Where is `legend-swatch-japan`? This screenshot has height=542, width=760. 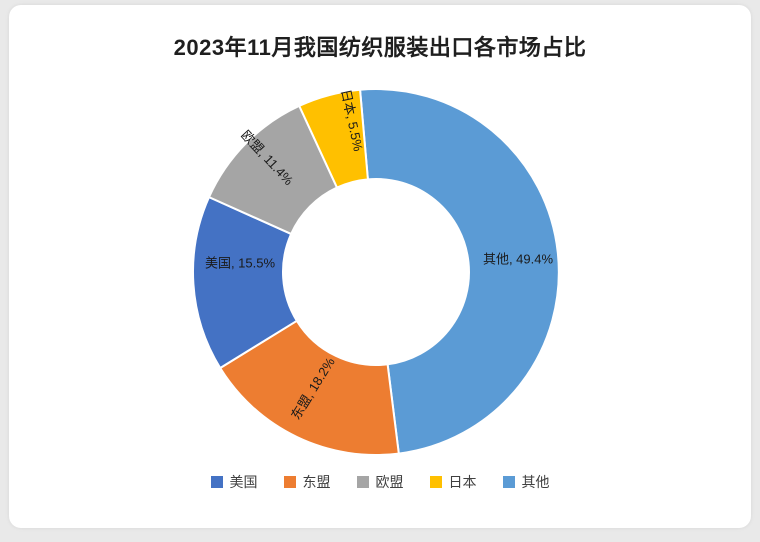
legend-swatch-japan is located at coordinates (435, 482).